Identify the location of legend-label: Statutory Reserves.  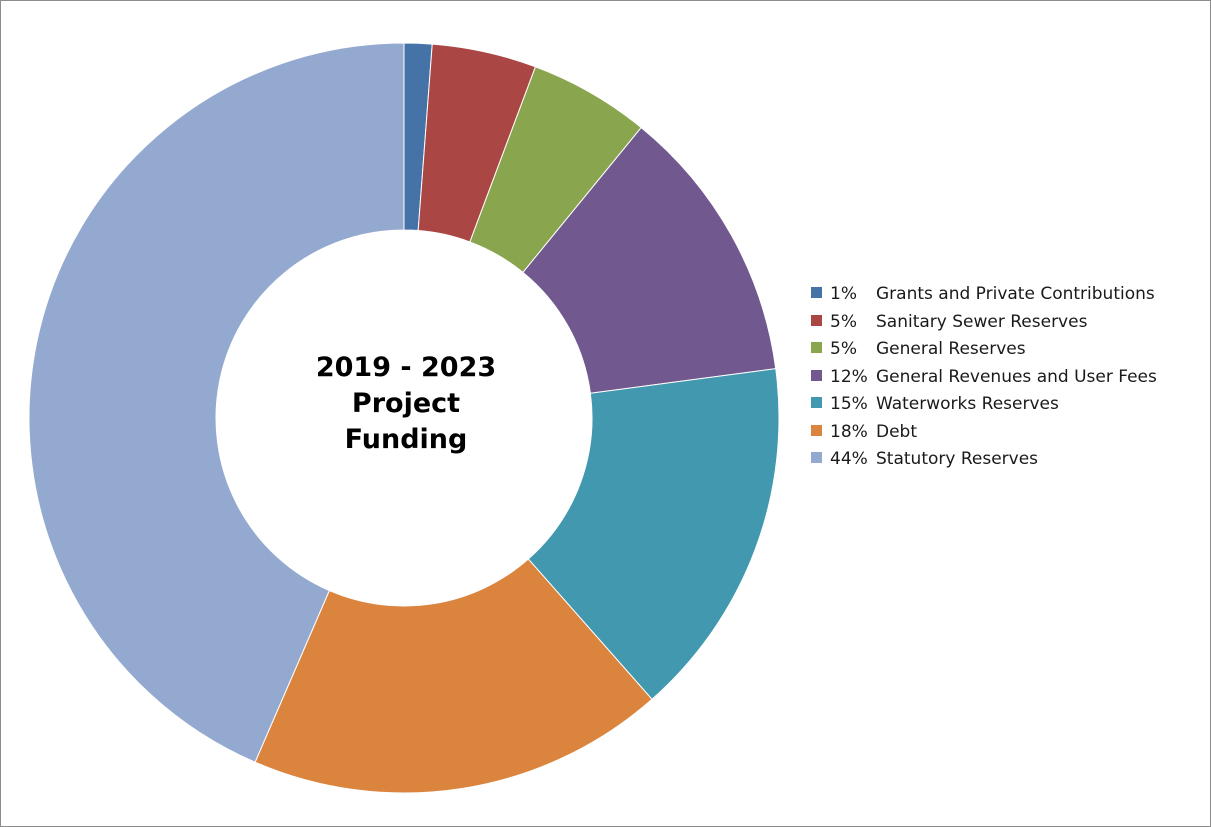
(957, 459).